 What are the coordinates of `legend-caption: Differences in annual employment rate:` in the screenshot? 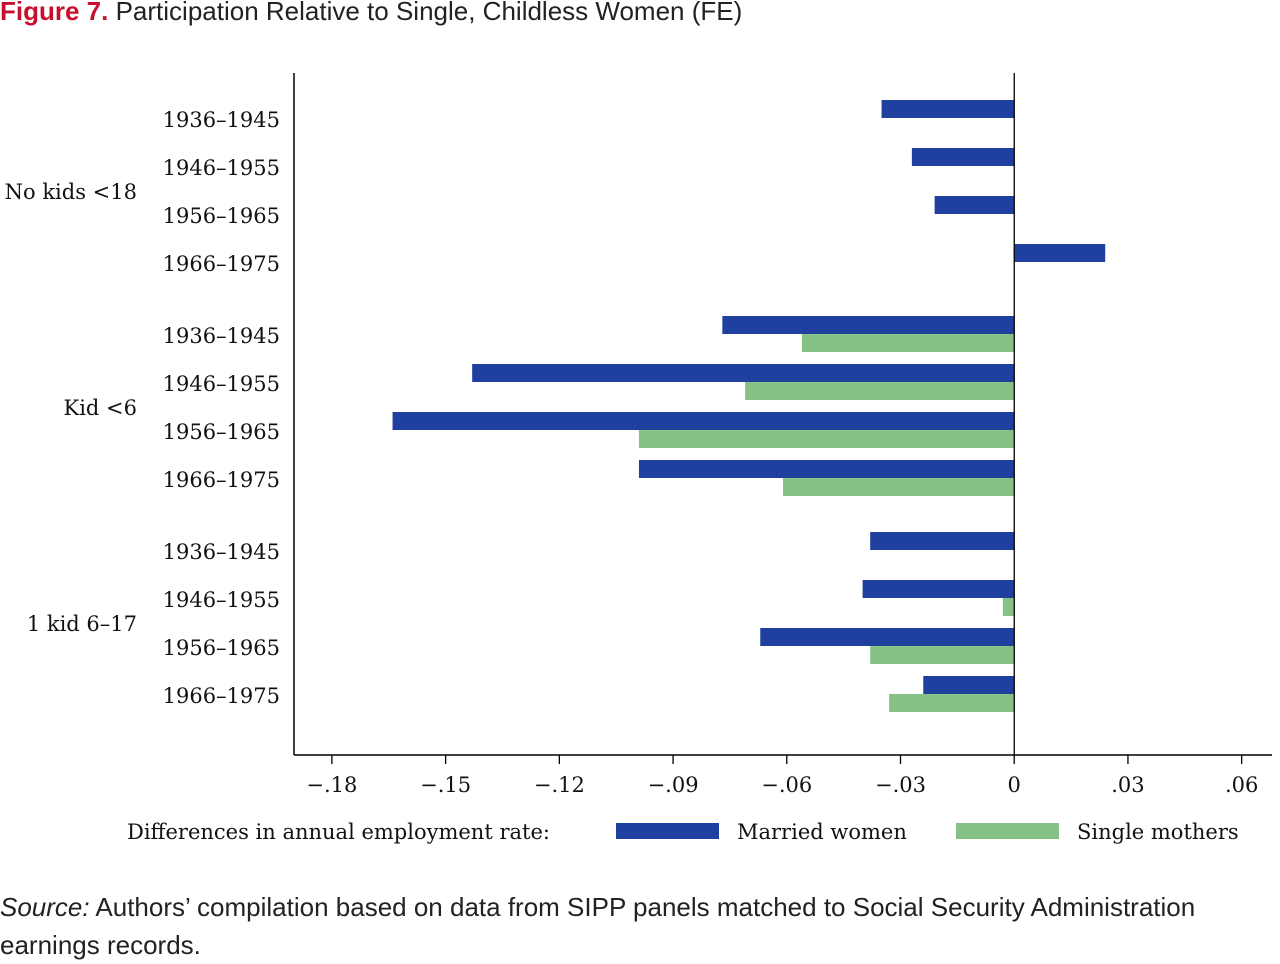 It's located at (338, 832).